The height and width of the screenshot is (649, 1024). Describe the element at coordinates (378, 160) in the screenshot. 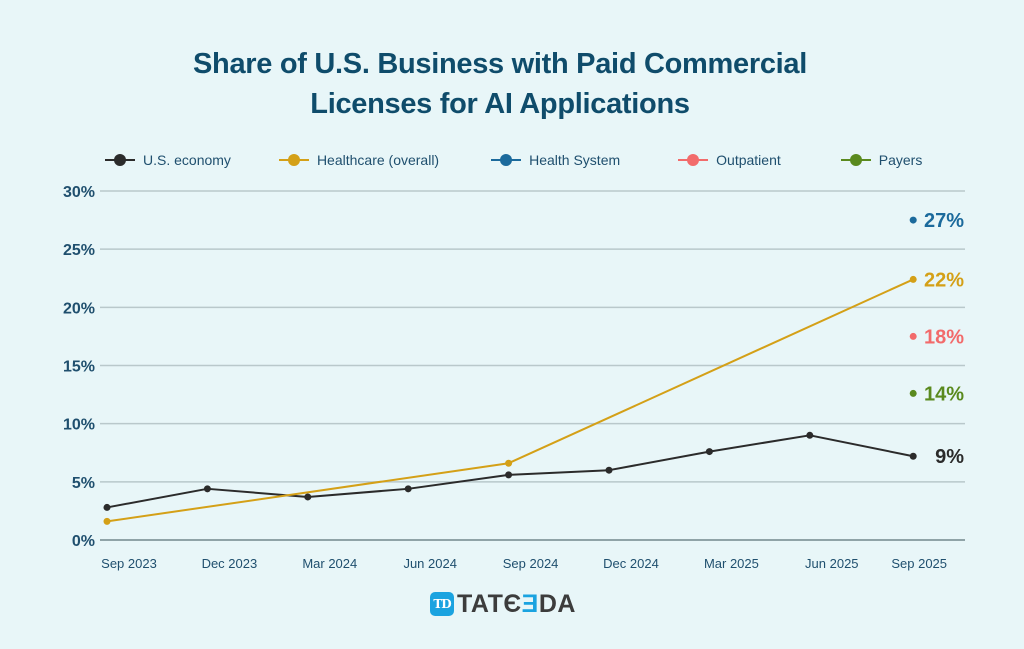

I see `legend-label: Healthcare (overall)` at that location.